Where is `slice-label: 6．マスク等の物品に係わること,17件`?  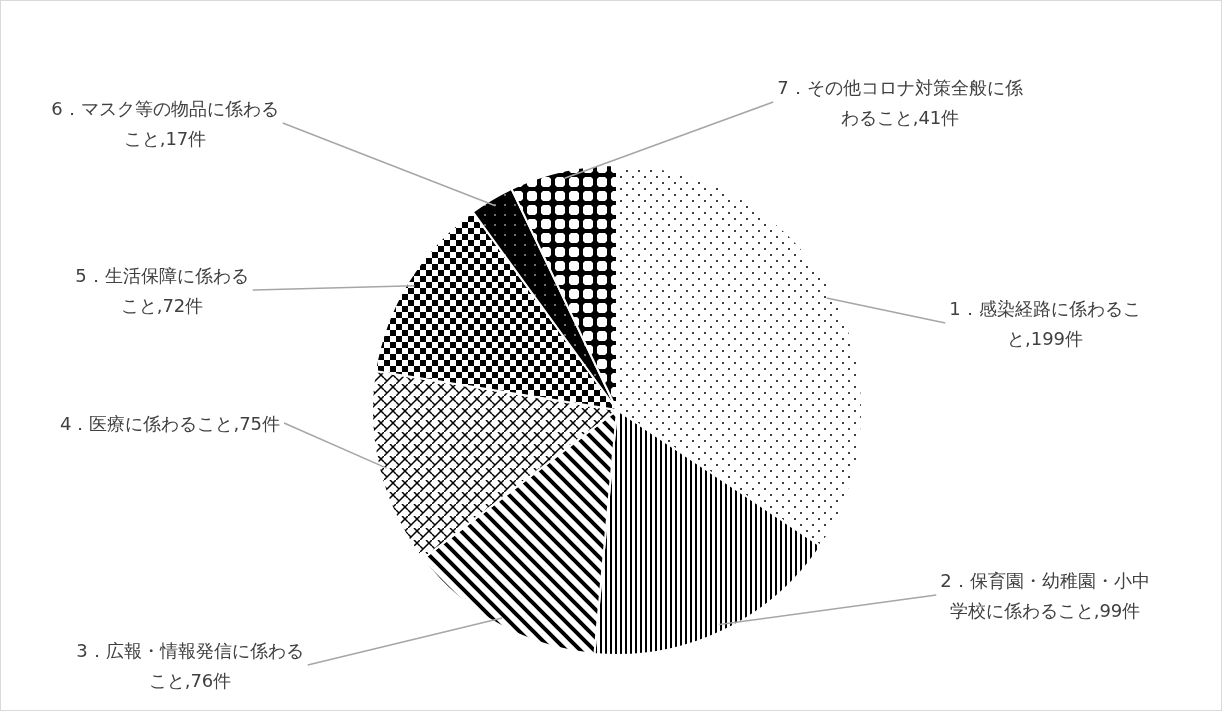
slice-label: 6．マスク等の物品に係わること,17件 is located at coordinates (165, 123).